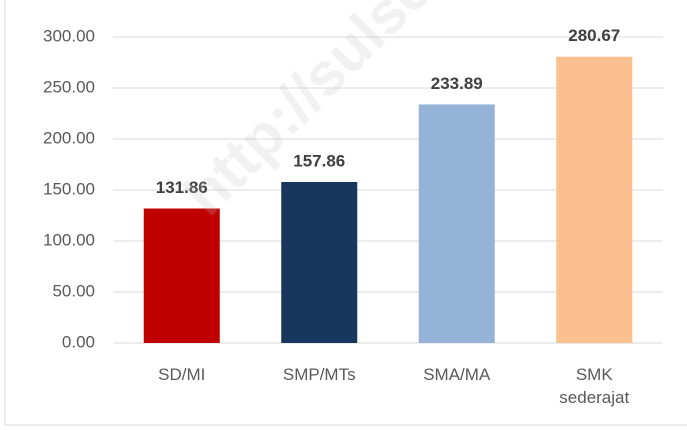 This screenshot has height=430, width=687. I want to click on y-tick-label: 300.00, so click(69, 35).